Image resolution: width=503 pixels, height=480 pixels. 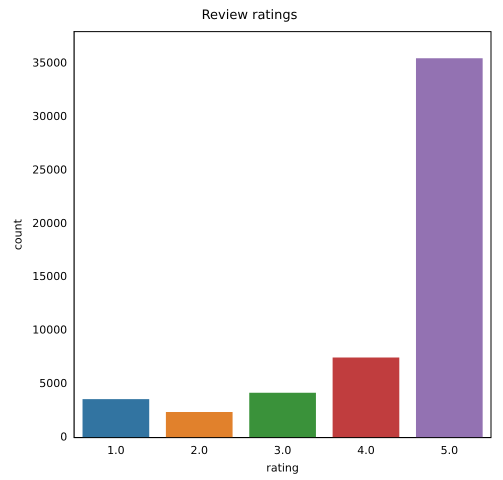 I want to click on x-tick-label: 4.0, so click(x=366, y=451).